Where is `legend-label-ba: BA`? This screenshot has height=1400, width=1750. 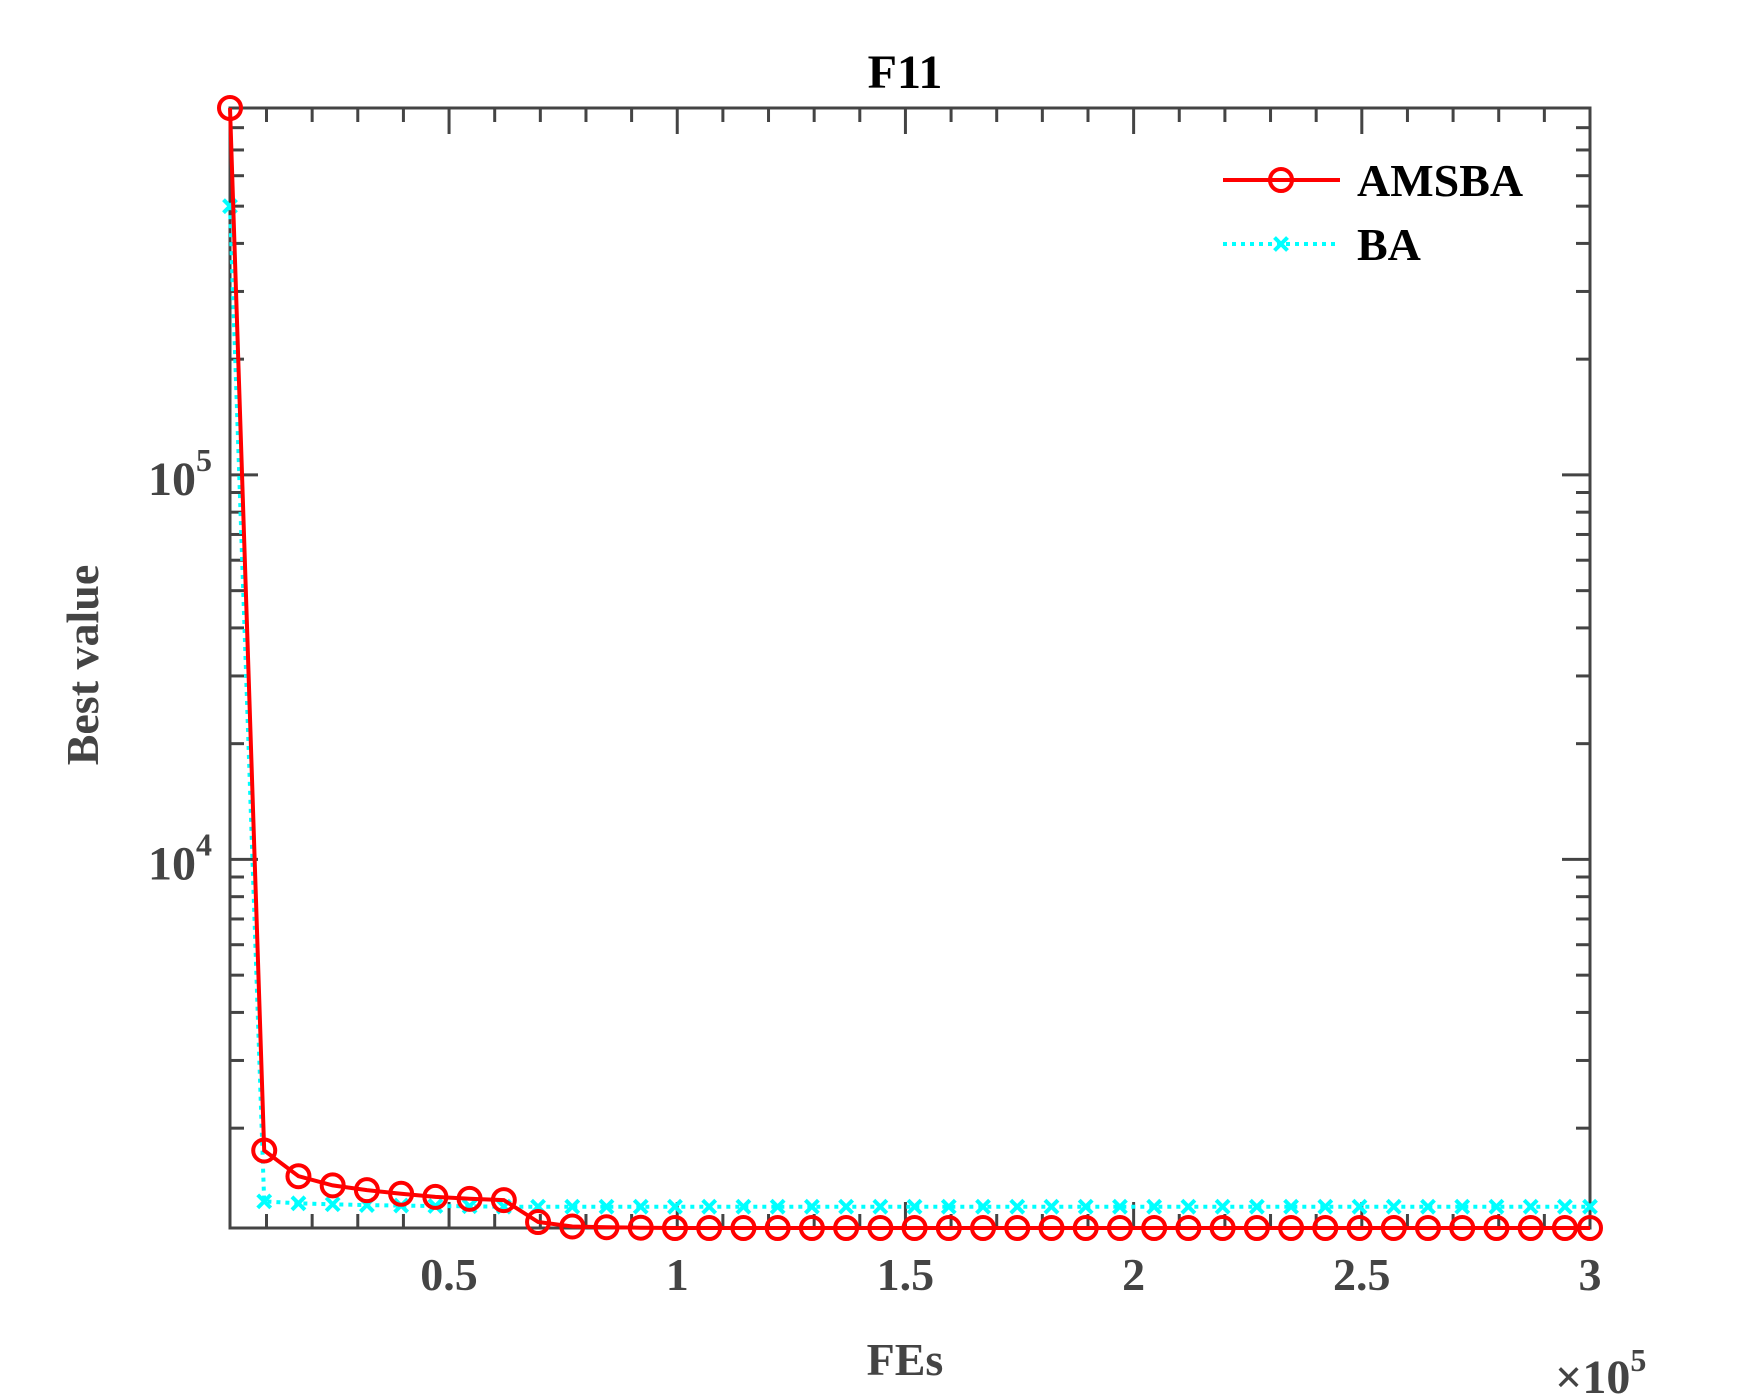
legend-label-ba: BA is located at coordinates (1389, 244).